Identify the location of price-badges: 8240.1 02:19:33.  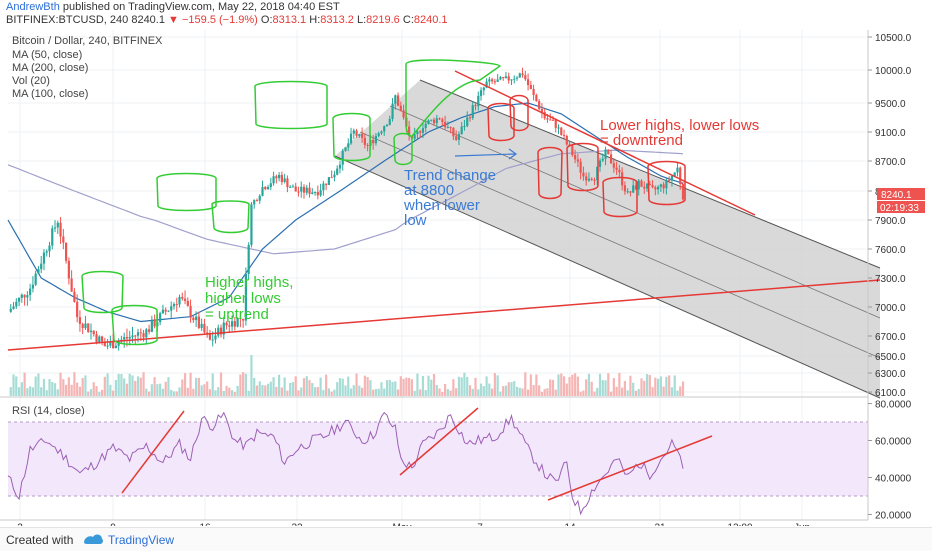
(901, 201).